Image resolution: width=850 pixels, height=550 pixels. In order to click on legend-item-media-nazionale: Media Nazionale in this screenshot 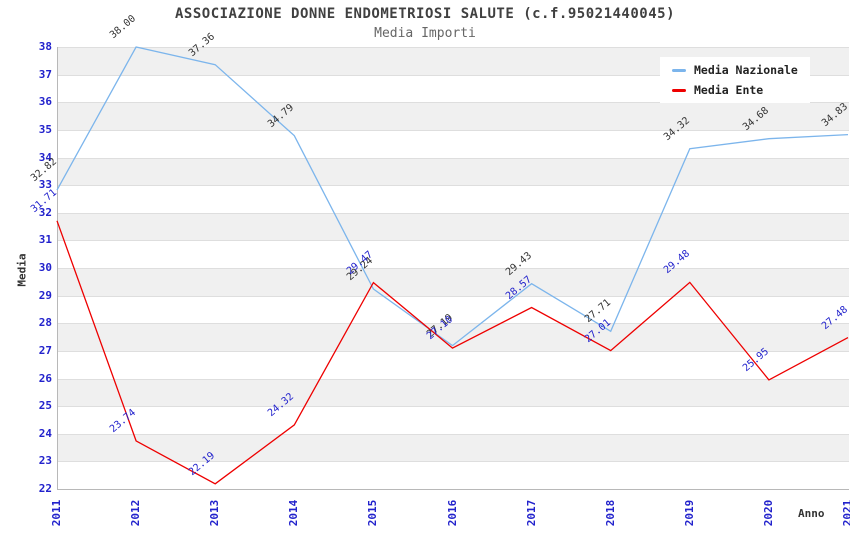, I will do `click(735, 70)`.